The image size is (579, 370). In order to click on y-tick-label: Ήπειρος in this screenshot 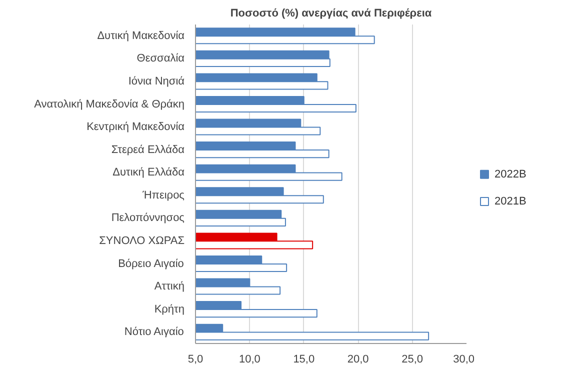, I will do `click(163, 195)`.